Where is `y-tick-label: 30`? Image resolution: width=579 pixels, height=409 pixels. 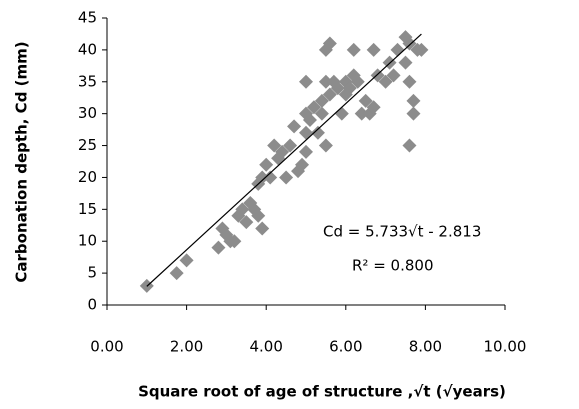 y-tick-label: 30 is located at coordinates (87, 113).